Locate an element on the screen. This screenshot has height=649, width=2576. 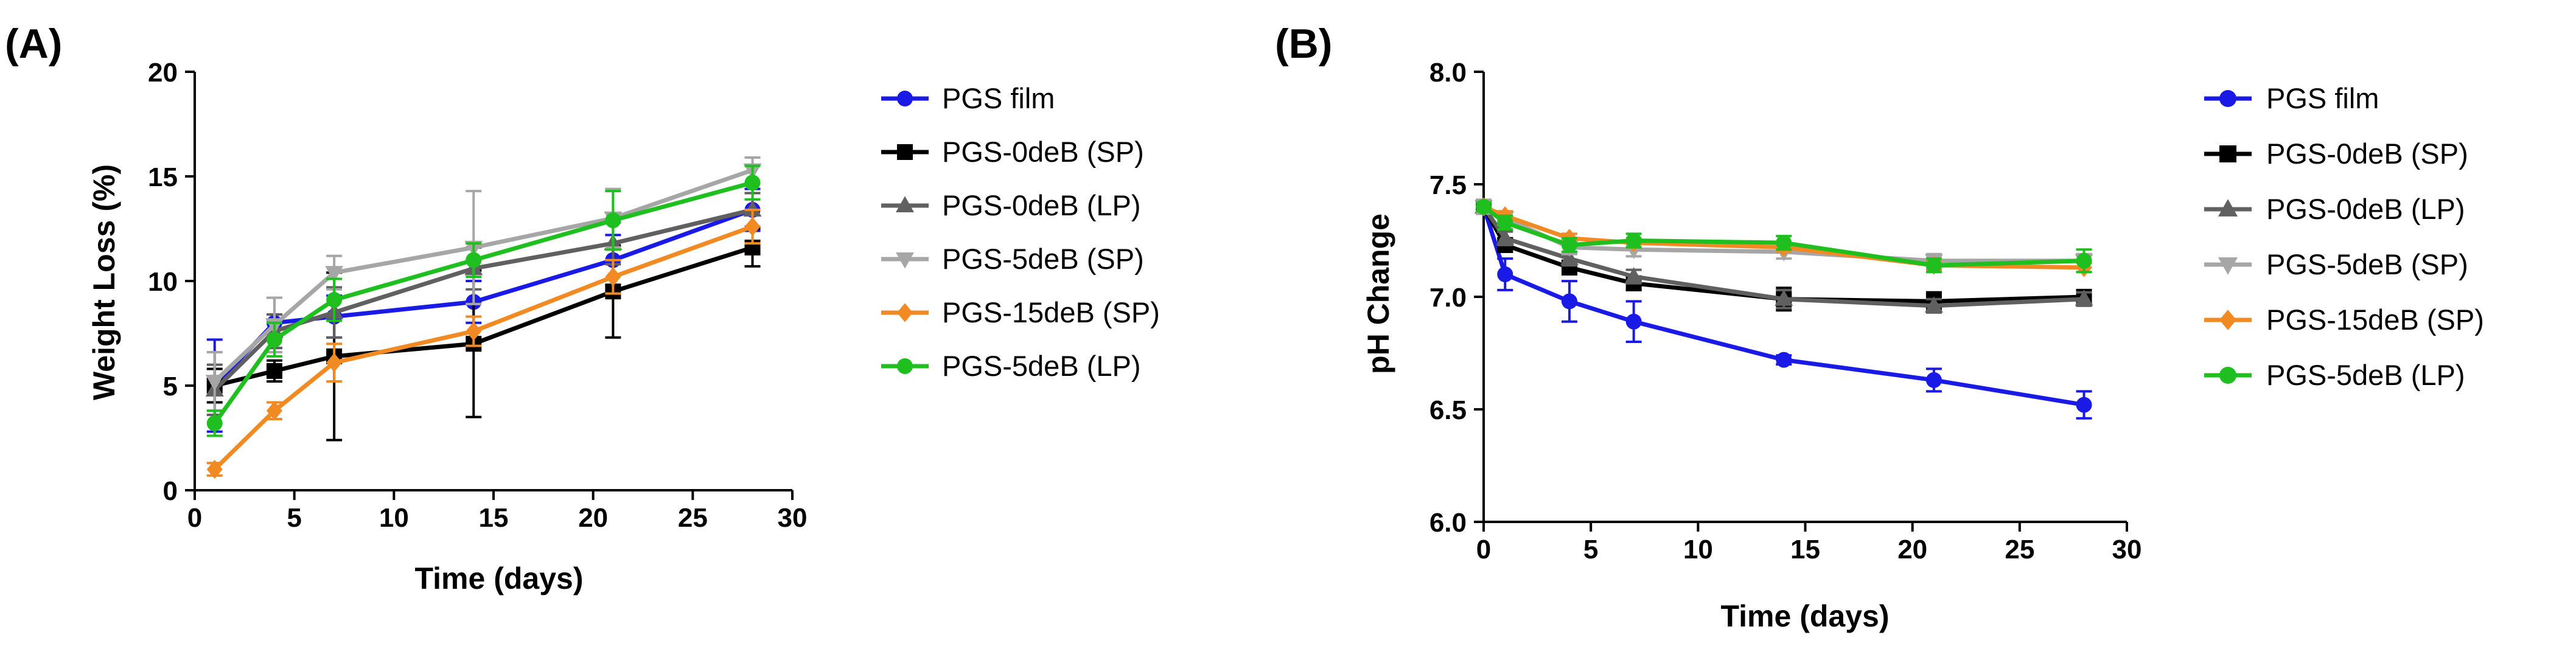
panel-a-legend-label: PGS-5deB (SP) is located at coordinates (1043, 259).